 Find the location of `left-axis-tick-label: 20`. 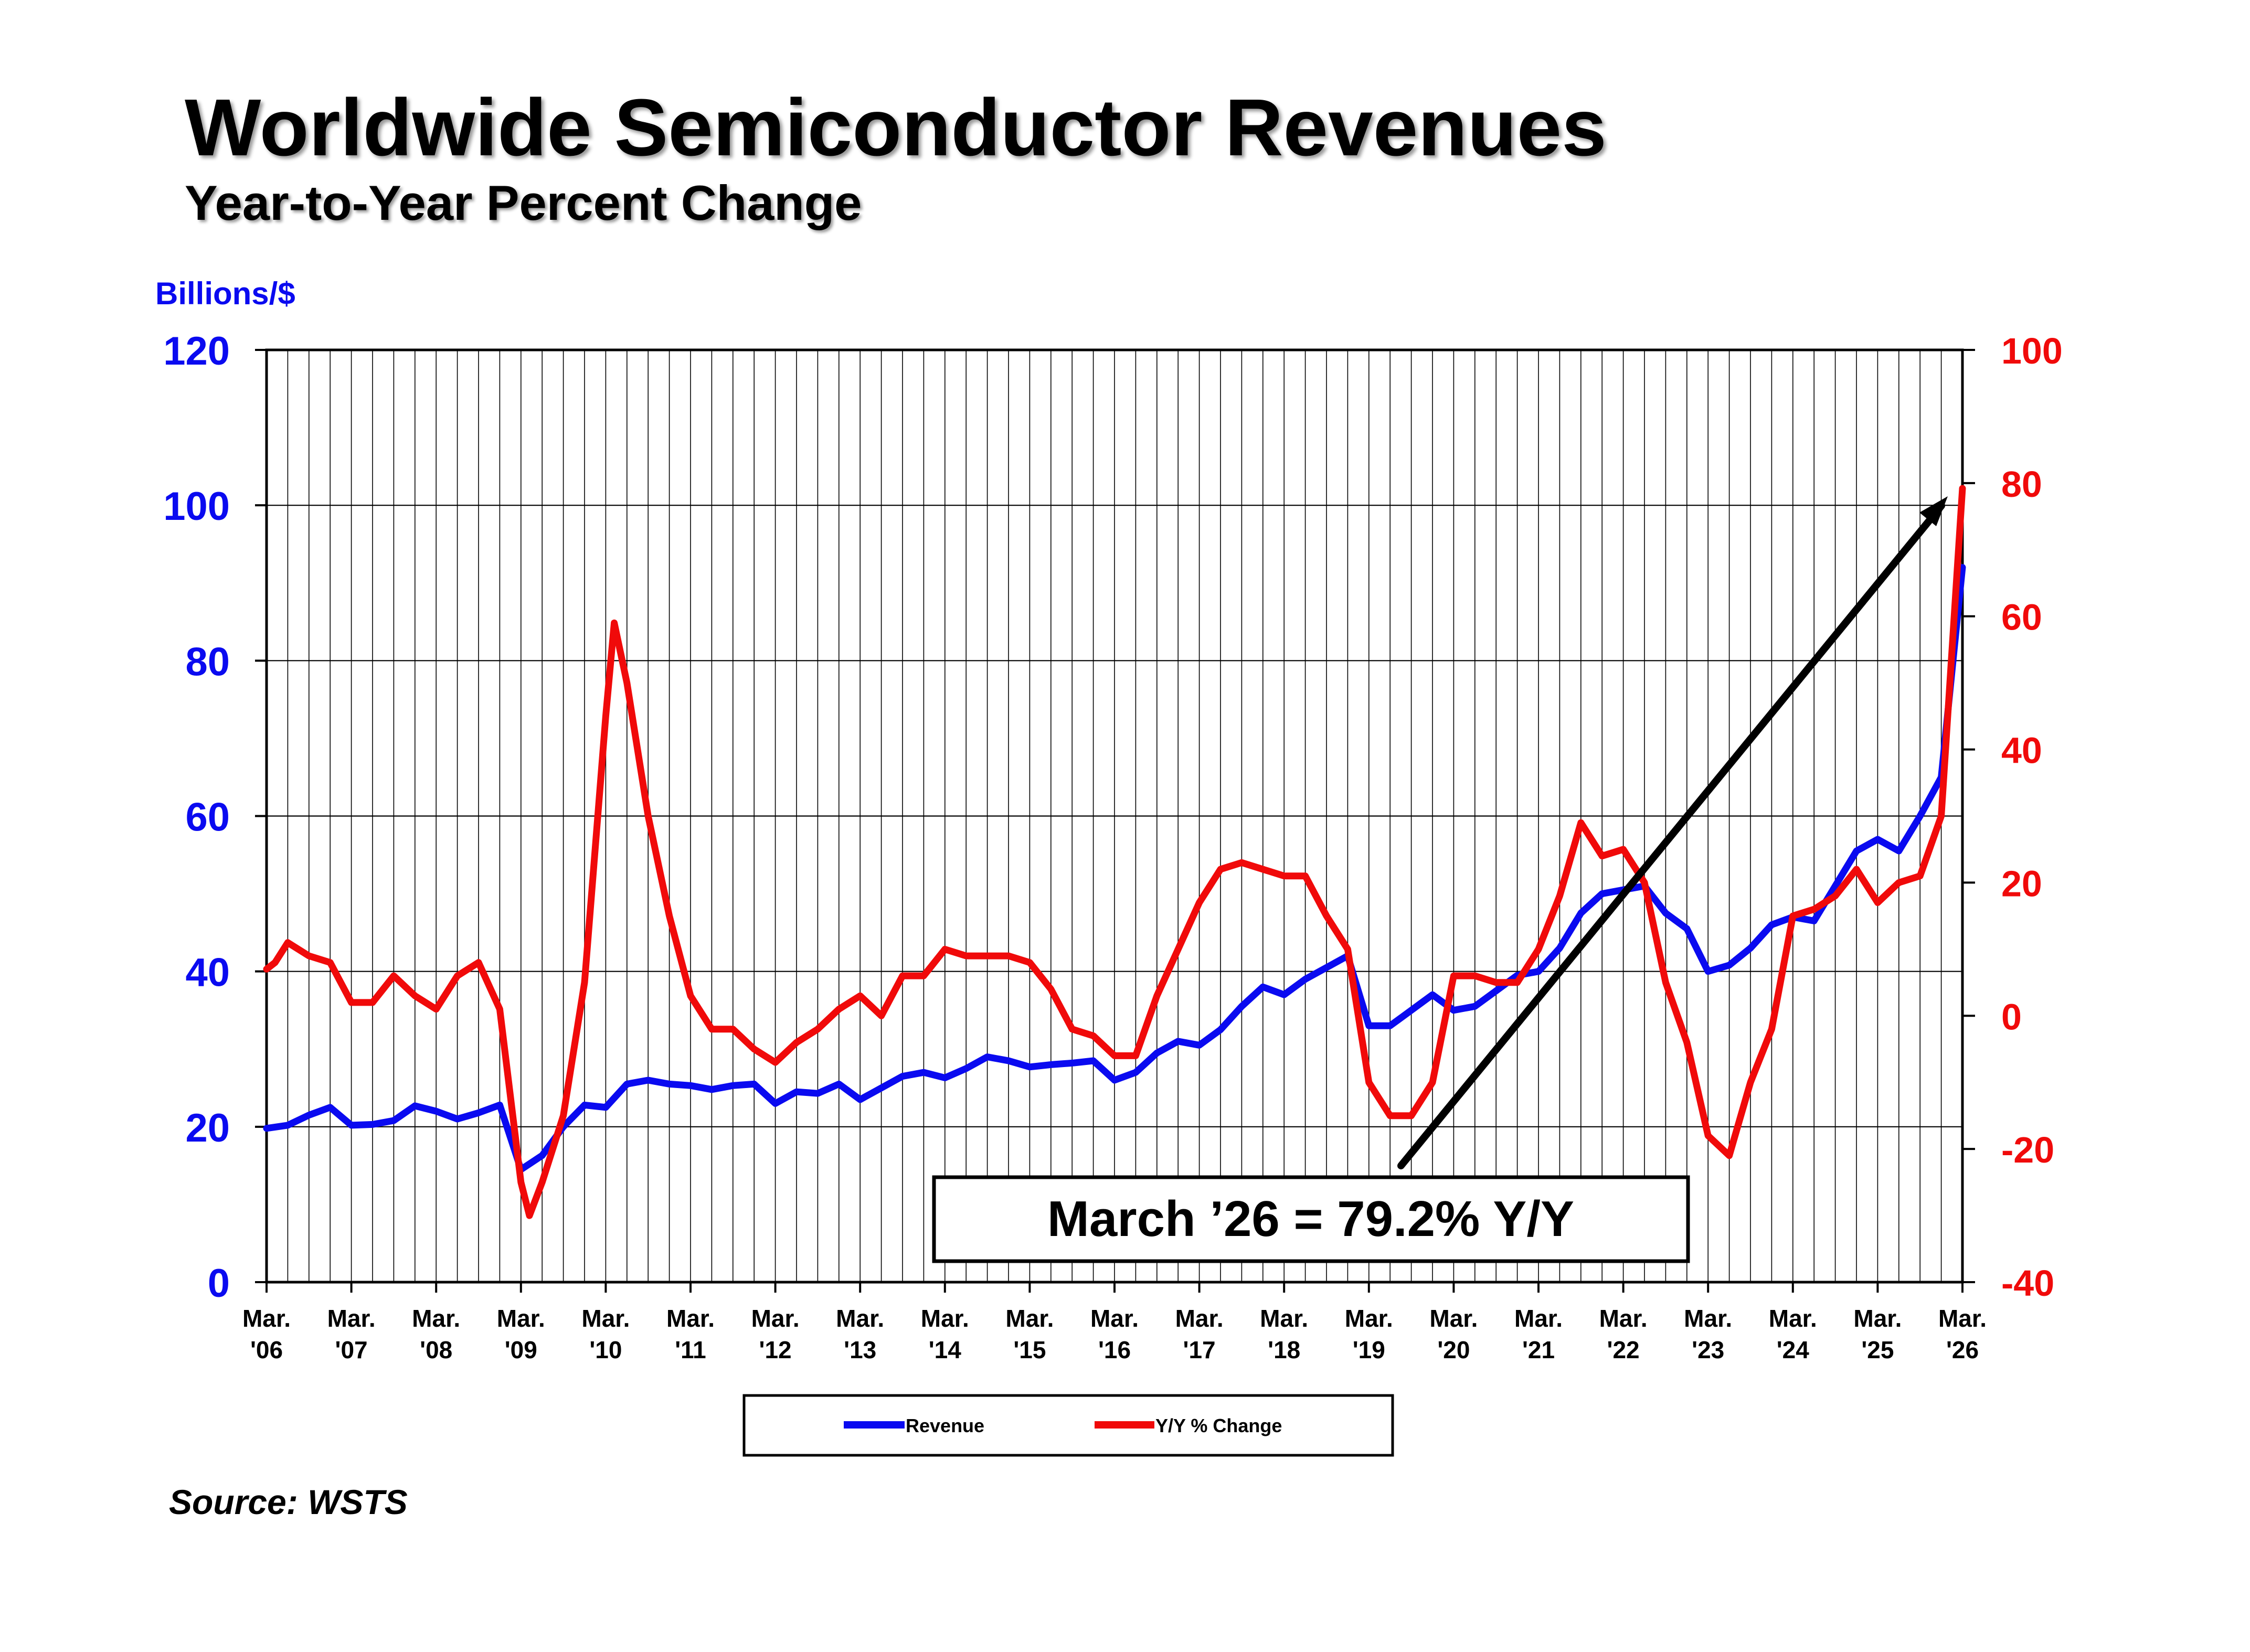

left-axis-tick-label: 20 is located at coordinates (207, 1128).